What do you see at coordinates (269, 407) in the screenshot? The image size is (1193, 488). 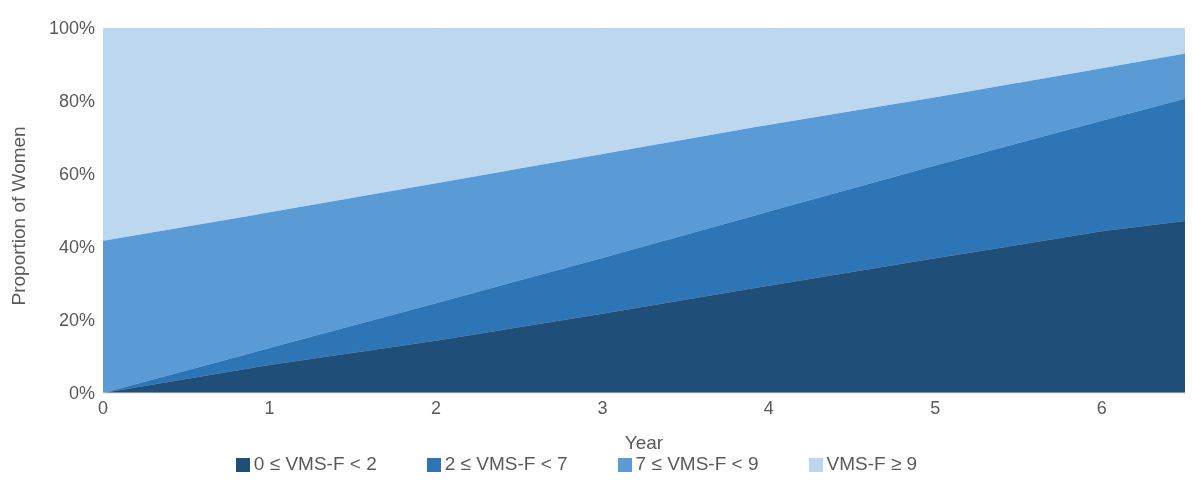 I see `x-tick-label: 1` at bounding box center [269, 407].